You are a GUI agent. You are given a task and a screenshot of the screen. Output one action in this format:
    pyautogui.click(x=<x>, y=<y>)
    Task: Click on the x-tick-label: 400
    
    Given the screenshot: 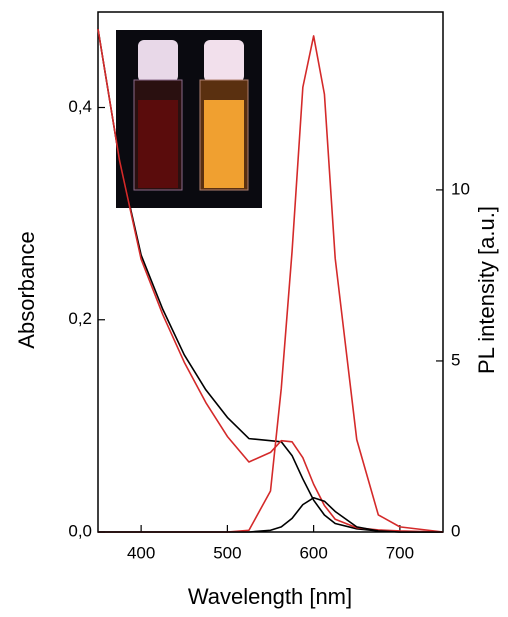 What is the action you would take?
    pyautogui.click(x=141, y=552)
    